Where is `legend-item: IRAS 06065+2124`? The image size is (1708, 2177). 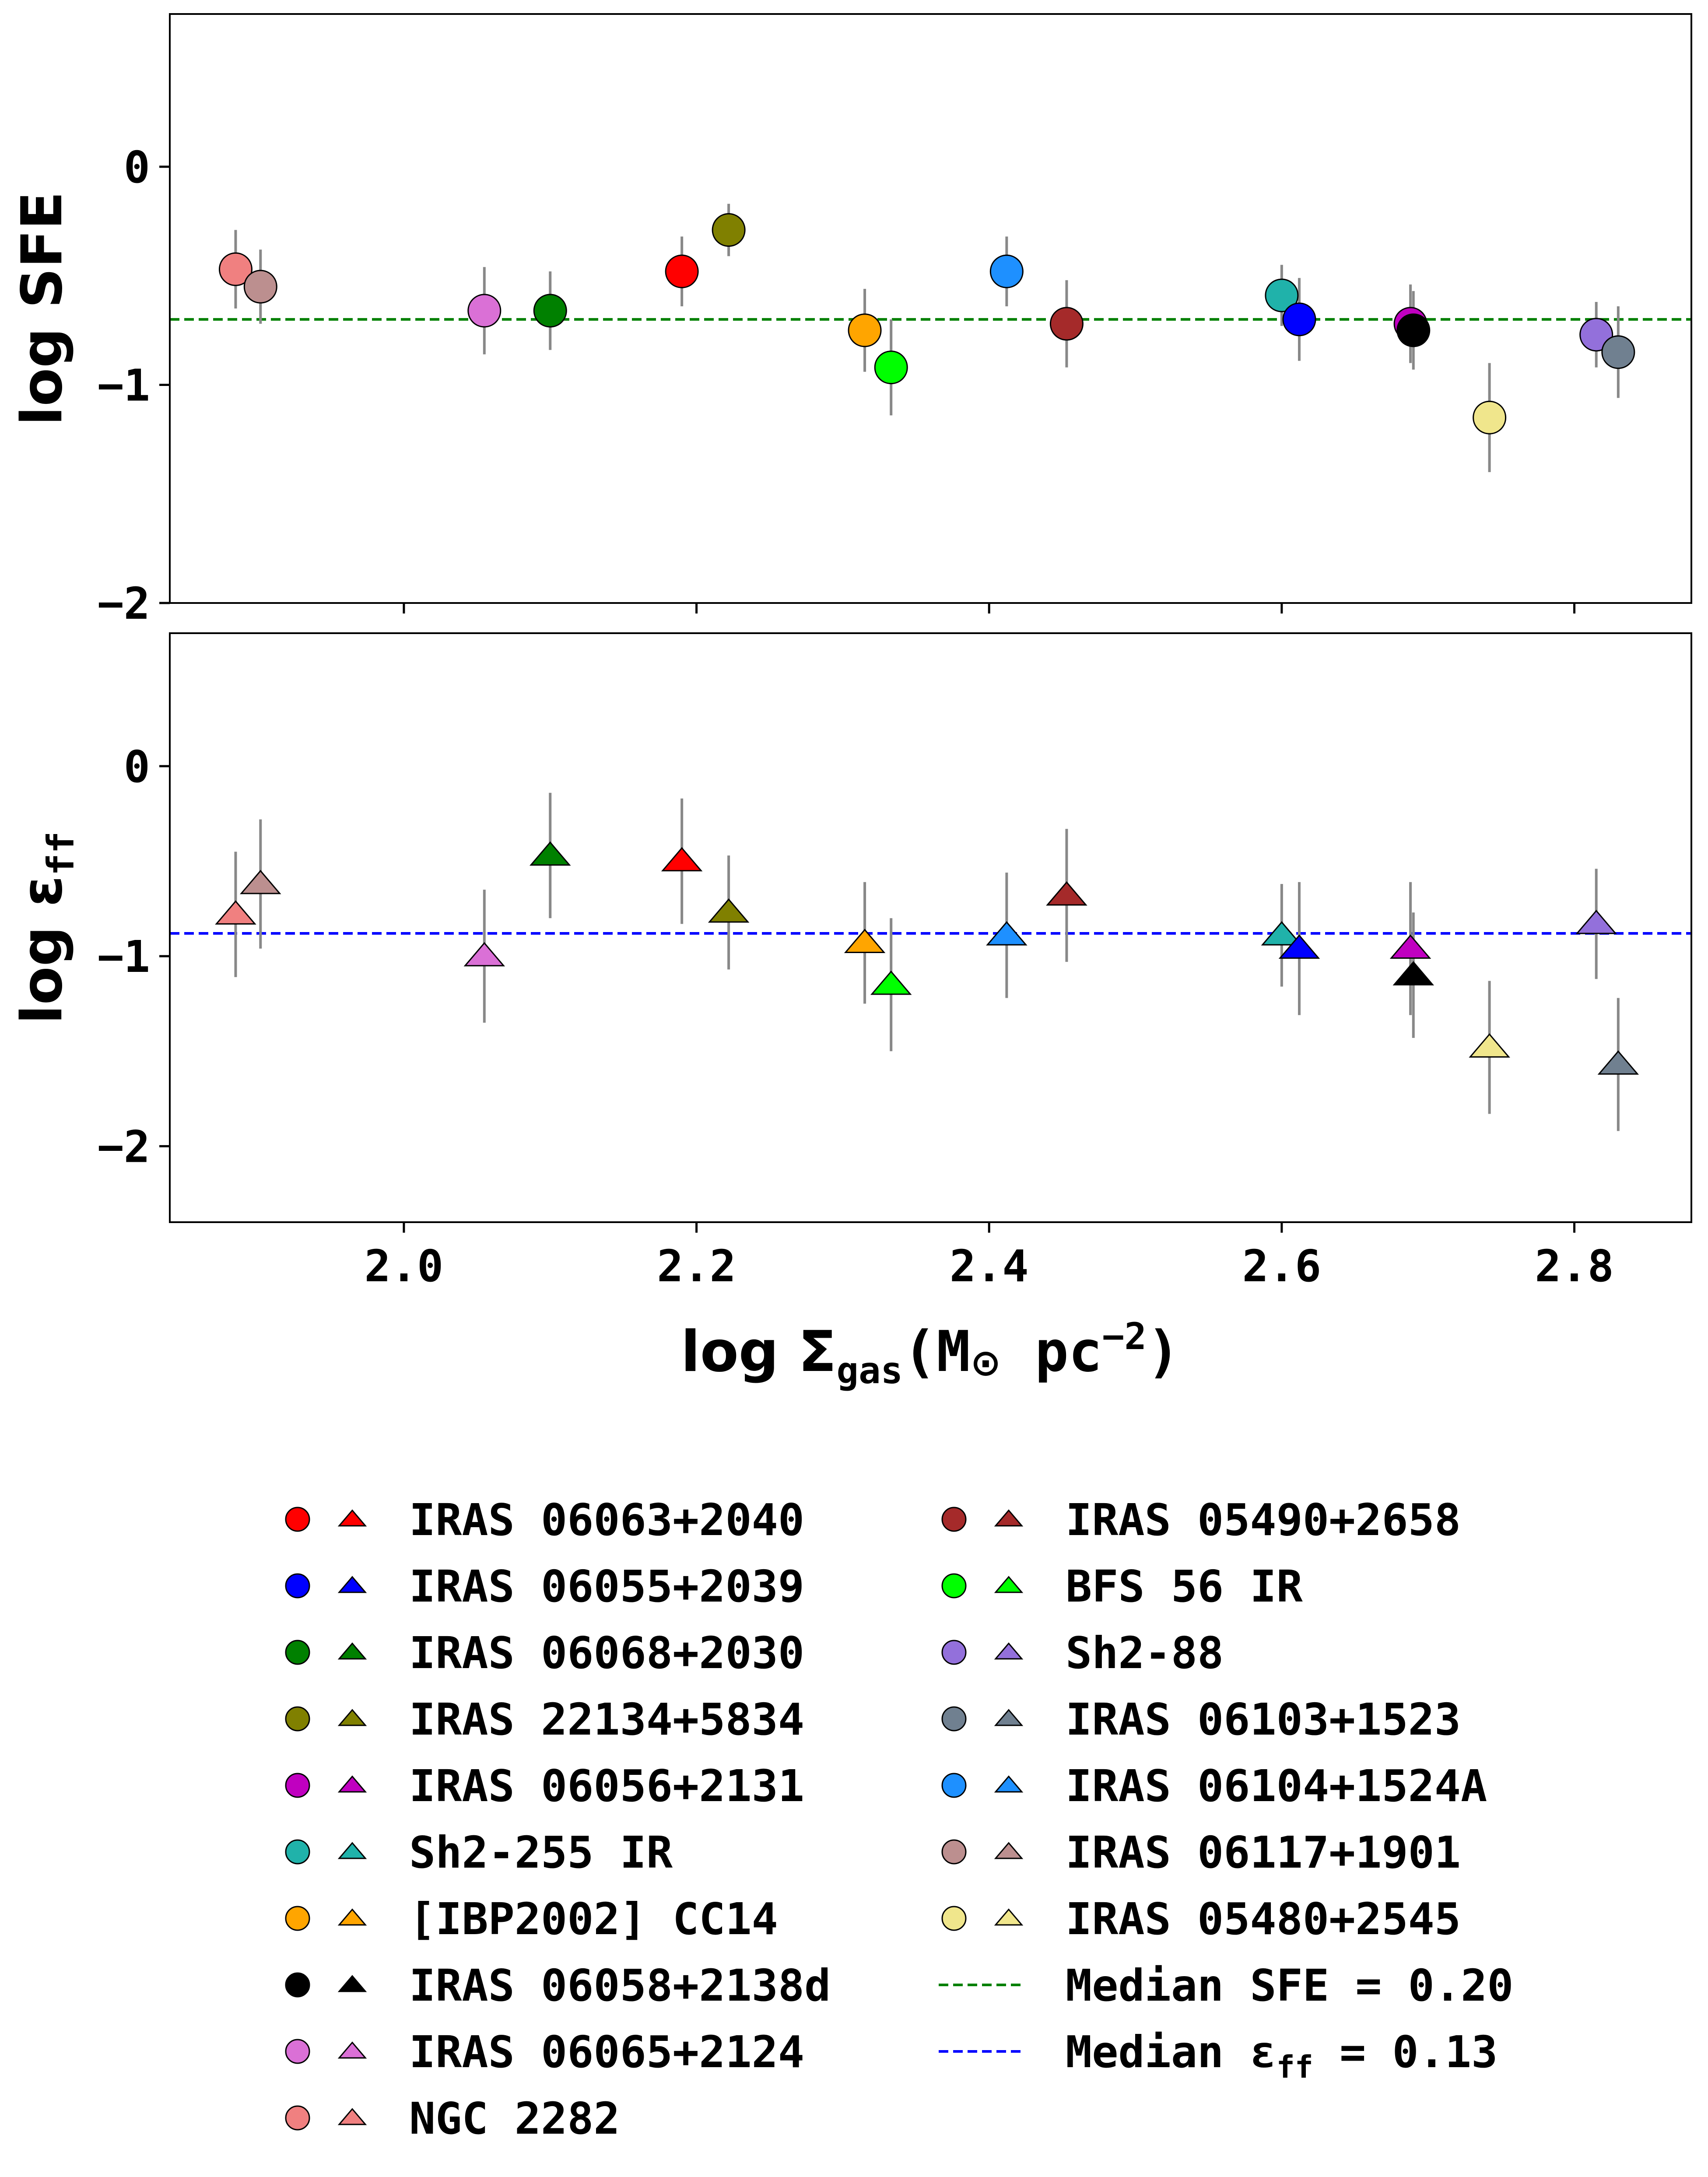 legend-item: IRAS 06065+2124 is located at coordinates (544, 2052).